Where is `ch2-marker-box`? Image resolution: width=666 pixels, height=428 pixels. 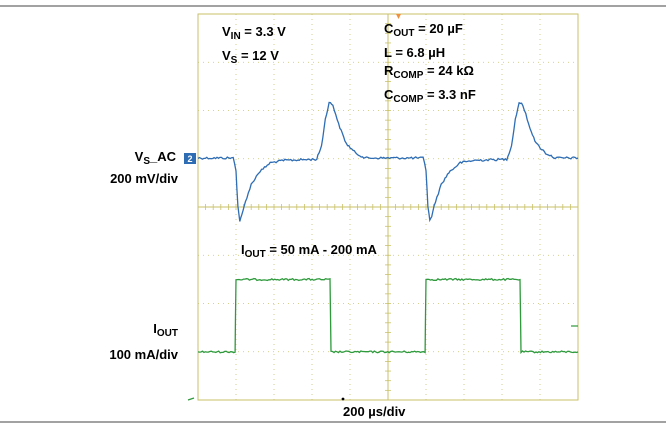 ch2-marker-box is located at coordinates (190, 158).